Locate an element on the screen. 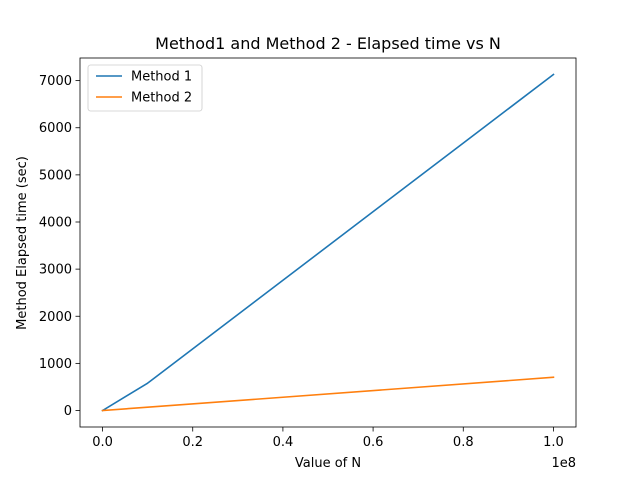 The image size is (640, 480). y-tick-label: 0 is located at coordinates (68, 411).